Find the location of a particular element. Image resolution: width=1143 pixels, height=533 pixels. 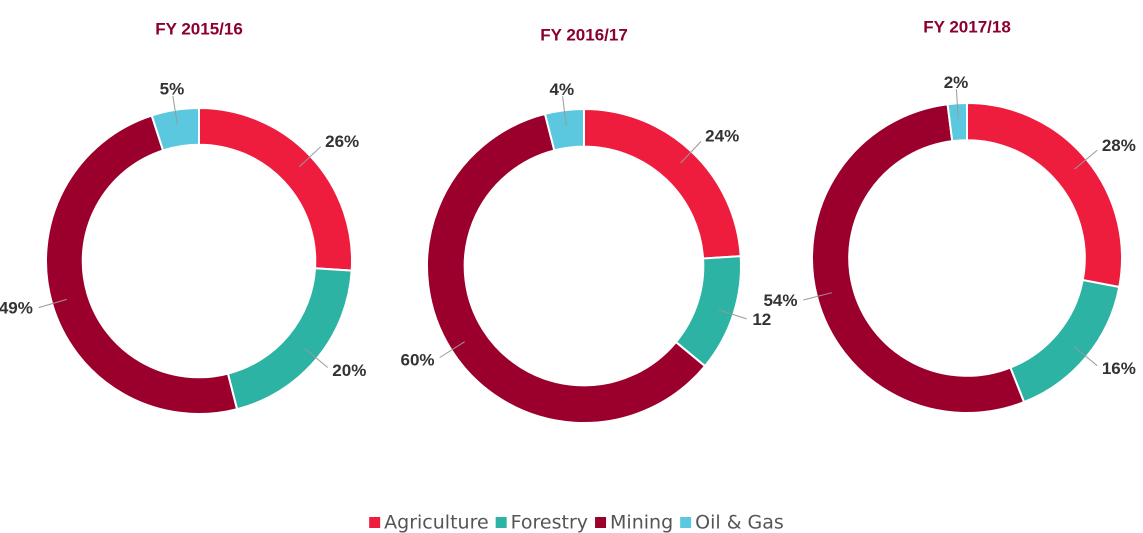

chart-title: FY 2015/16 is located at coordinates (199, 28).